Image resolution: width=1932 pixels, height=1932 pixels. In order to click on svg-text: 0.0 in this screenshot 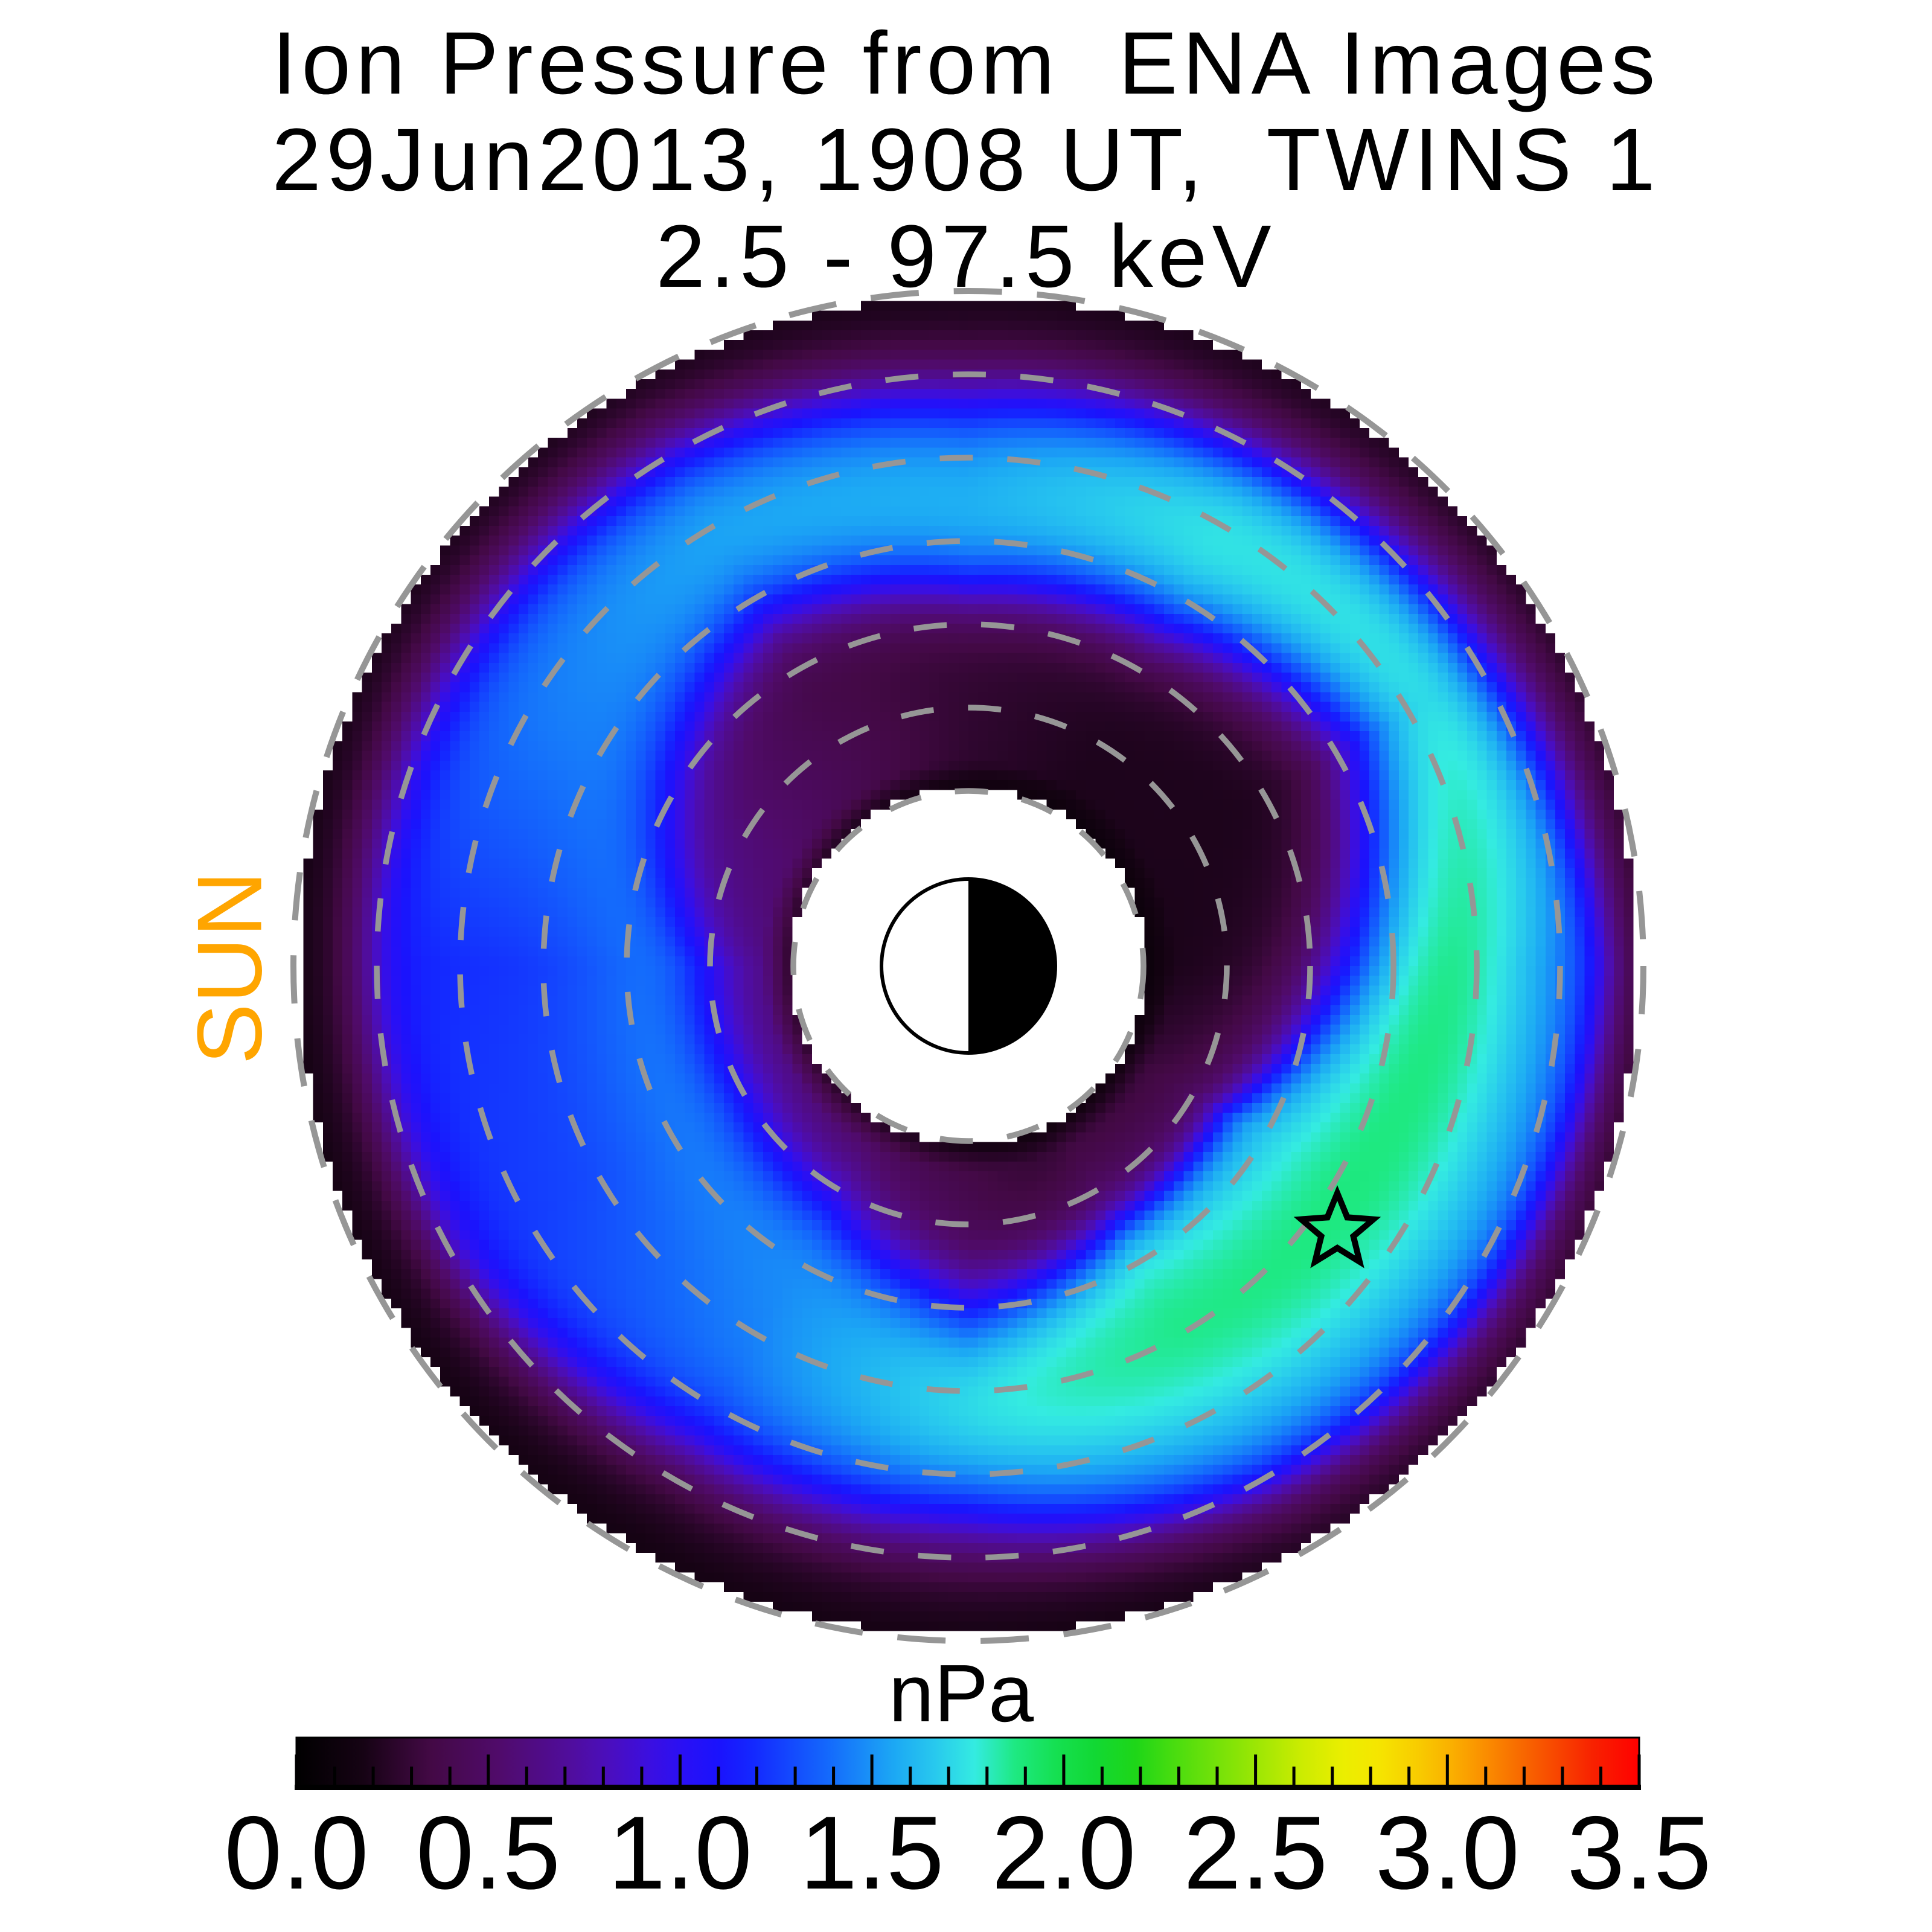, I will do `click(296, 1853)`.